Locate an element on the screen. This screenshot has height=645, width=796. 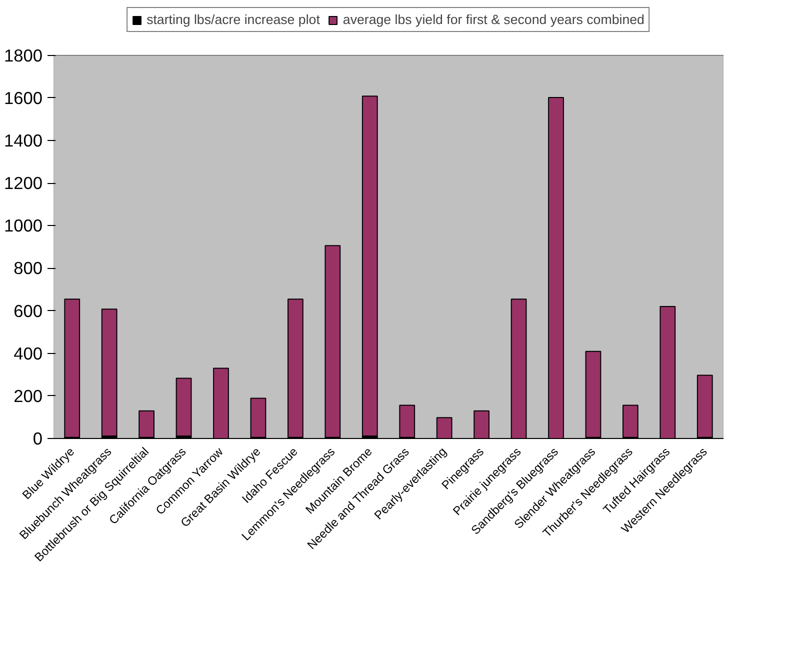
y-tick-label: 800 is located at coordinates (28, 268).